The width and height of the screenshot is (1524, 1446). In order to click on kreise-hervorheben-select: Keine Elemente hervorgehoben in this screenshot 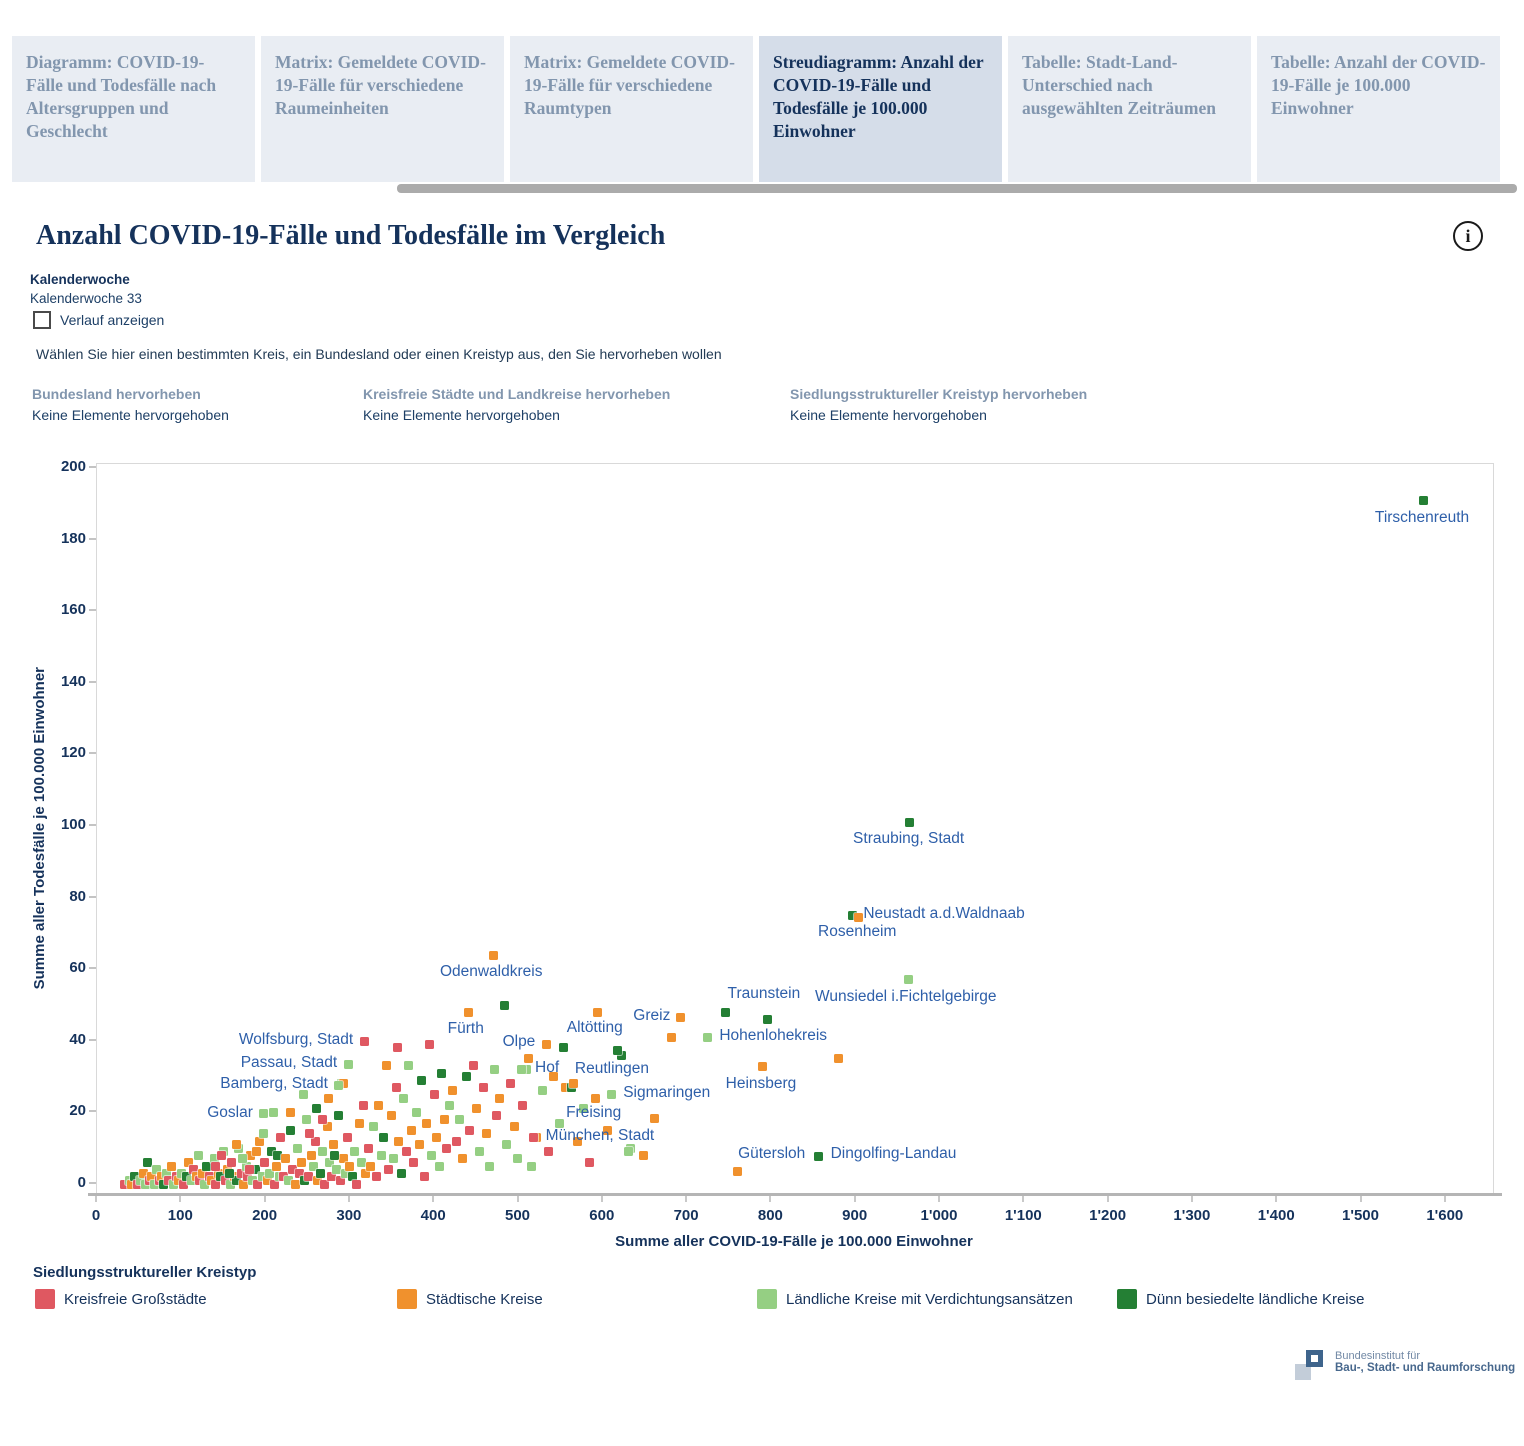, I will do `click(461, 415)`.